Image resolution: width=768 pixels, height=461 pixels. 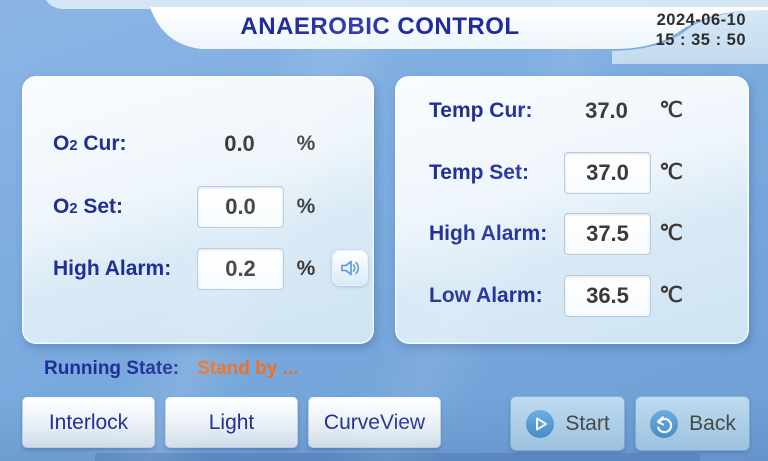 What do you see at coordinates (701, 30) in the screenshot?
I see `datetime-display: 2024-06-10 15 : 35 : 50` at bounding box center [701, 30].